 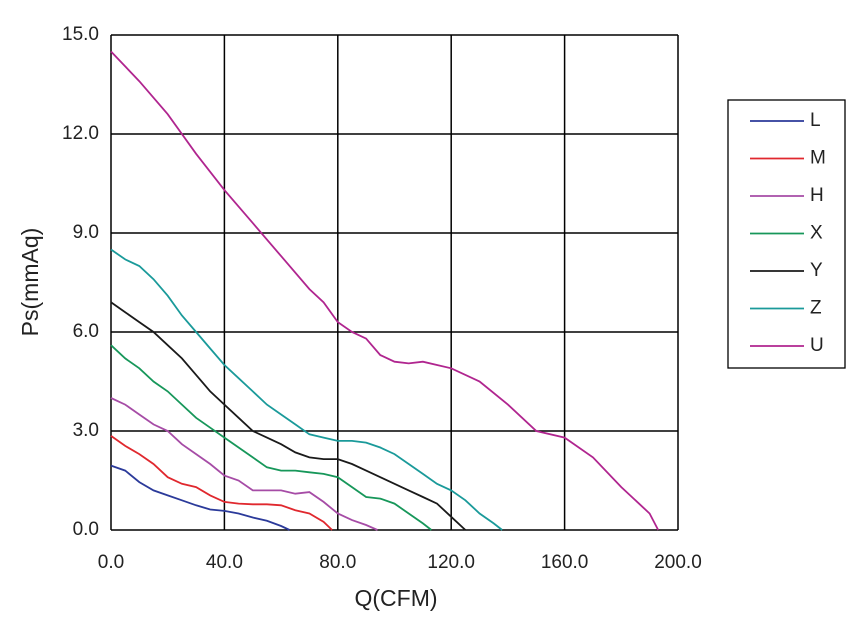 What do you see at coordinates (86, 529) in the screenshot?
I see `y-tick-label: 0.0` at bounding box center [86, 529].